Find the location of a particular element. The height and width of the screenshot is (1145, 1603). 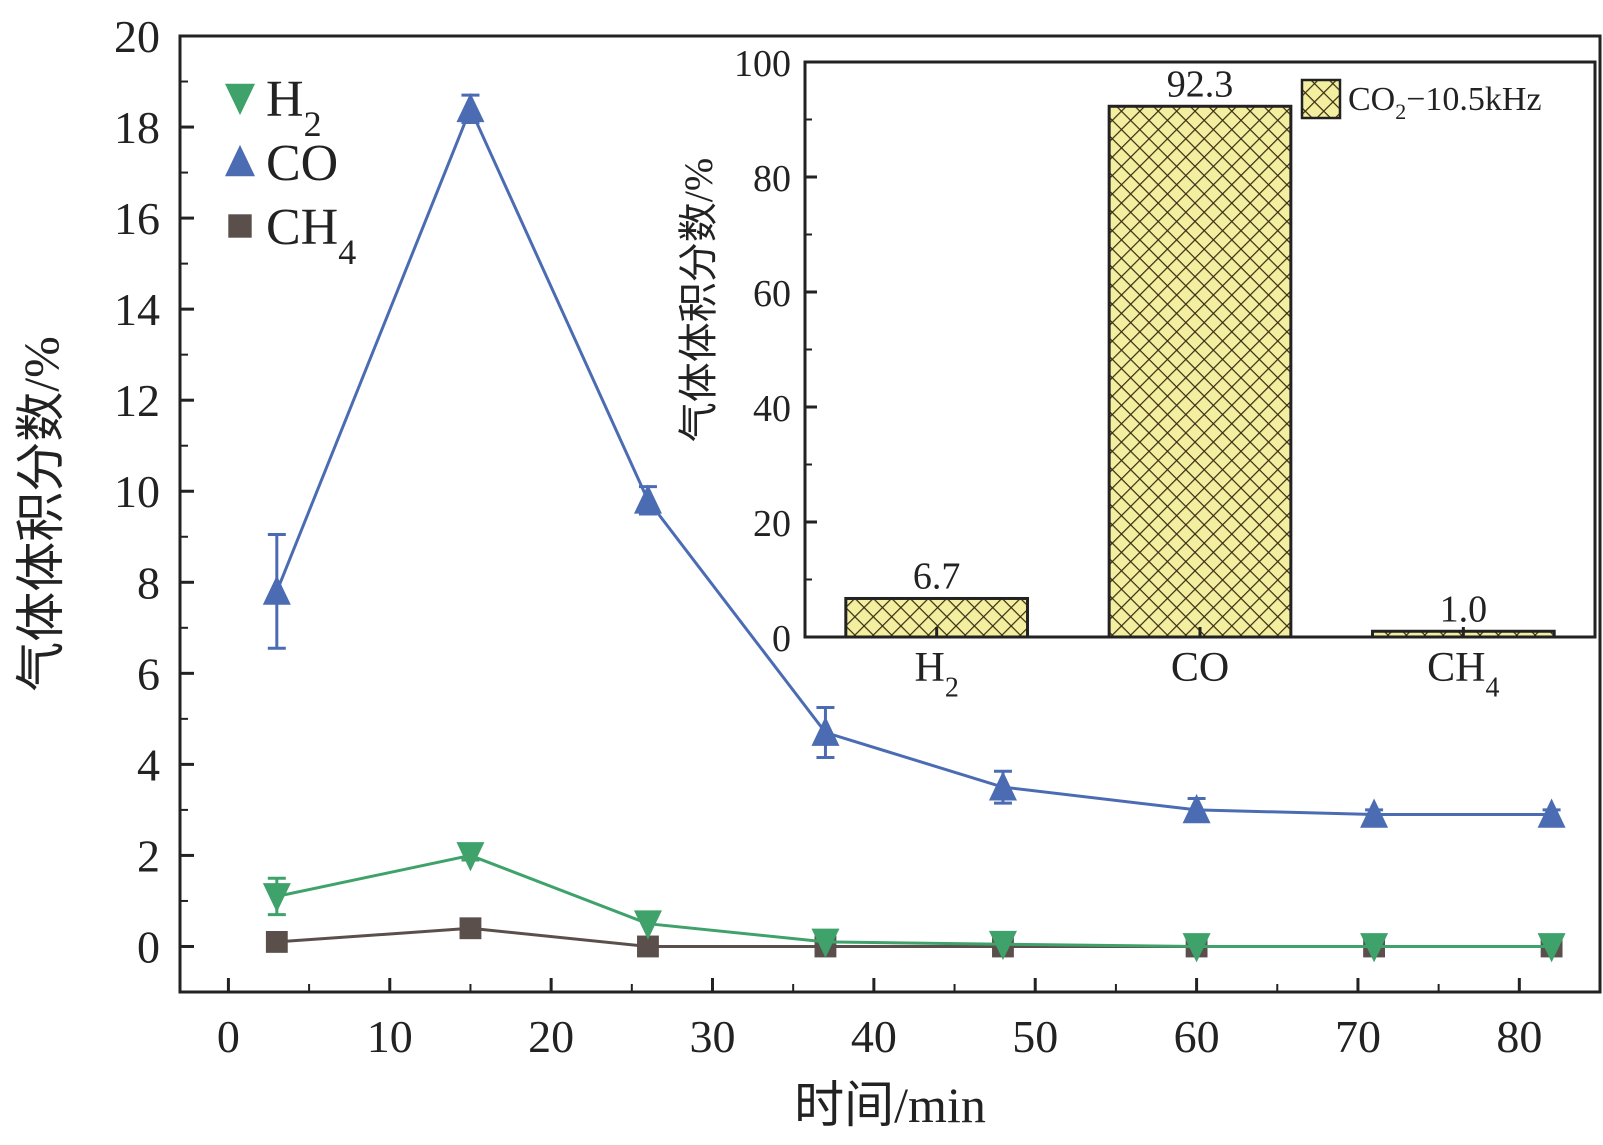

inset-category-label-2: CH4 is located at coordinates (1463, 674).